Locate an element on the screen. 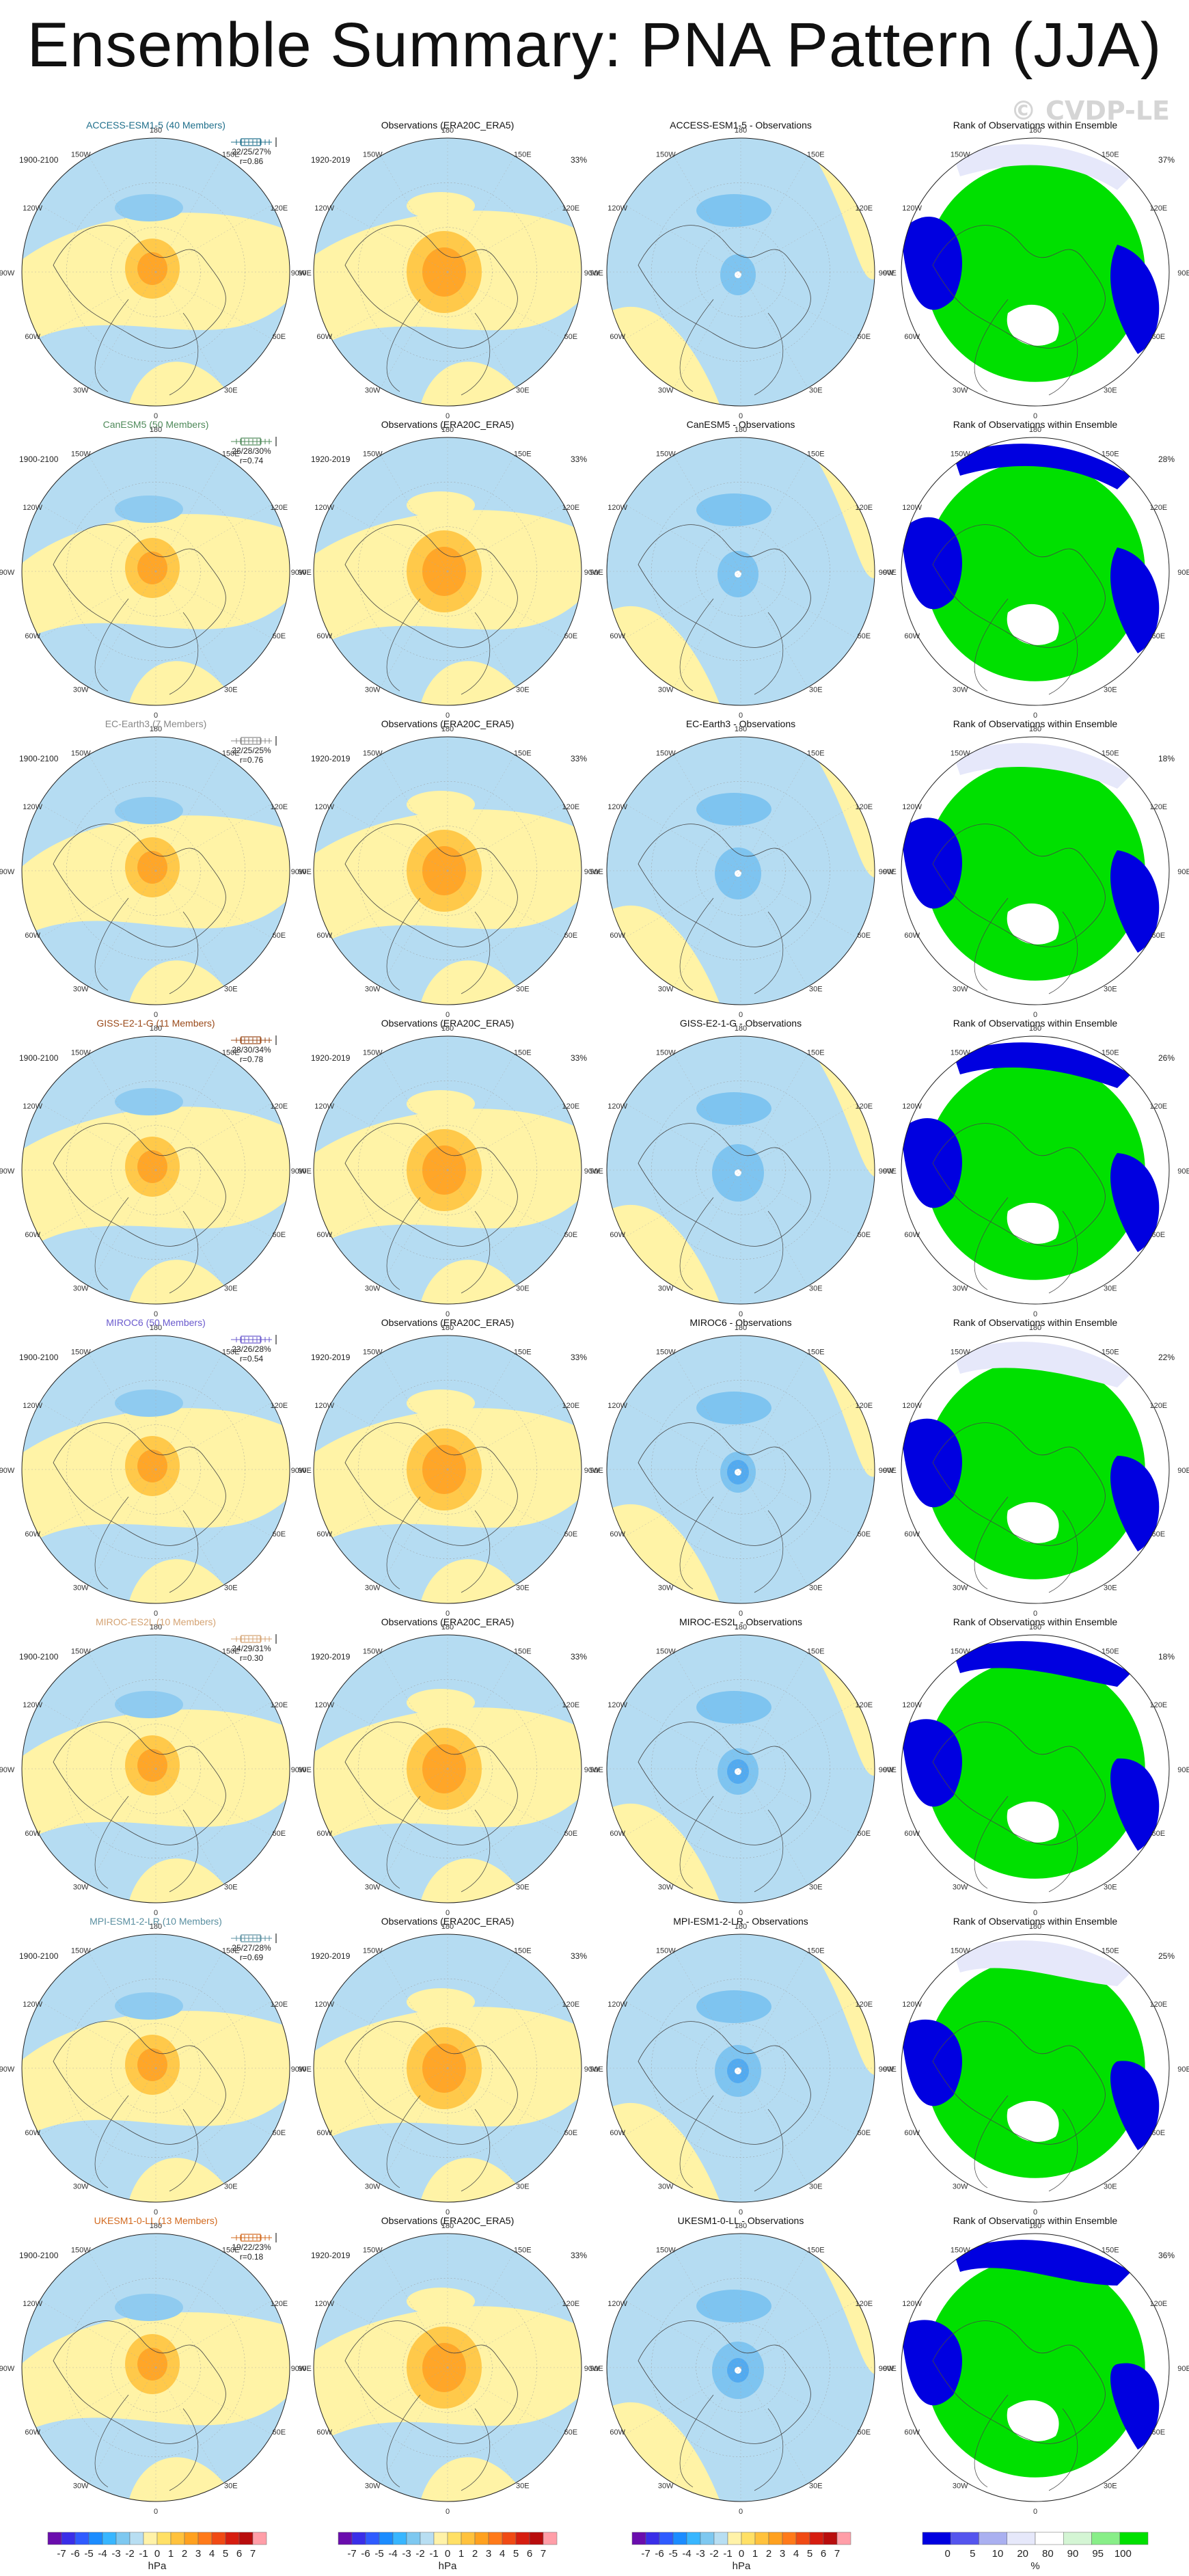 Image resolution: width=1189 pixels, height=2576 pixels. pattern-stats: 23/26/28% is located at coordinates (251, 1349).